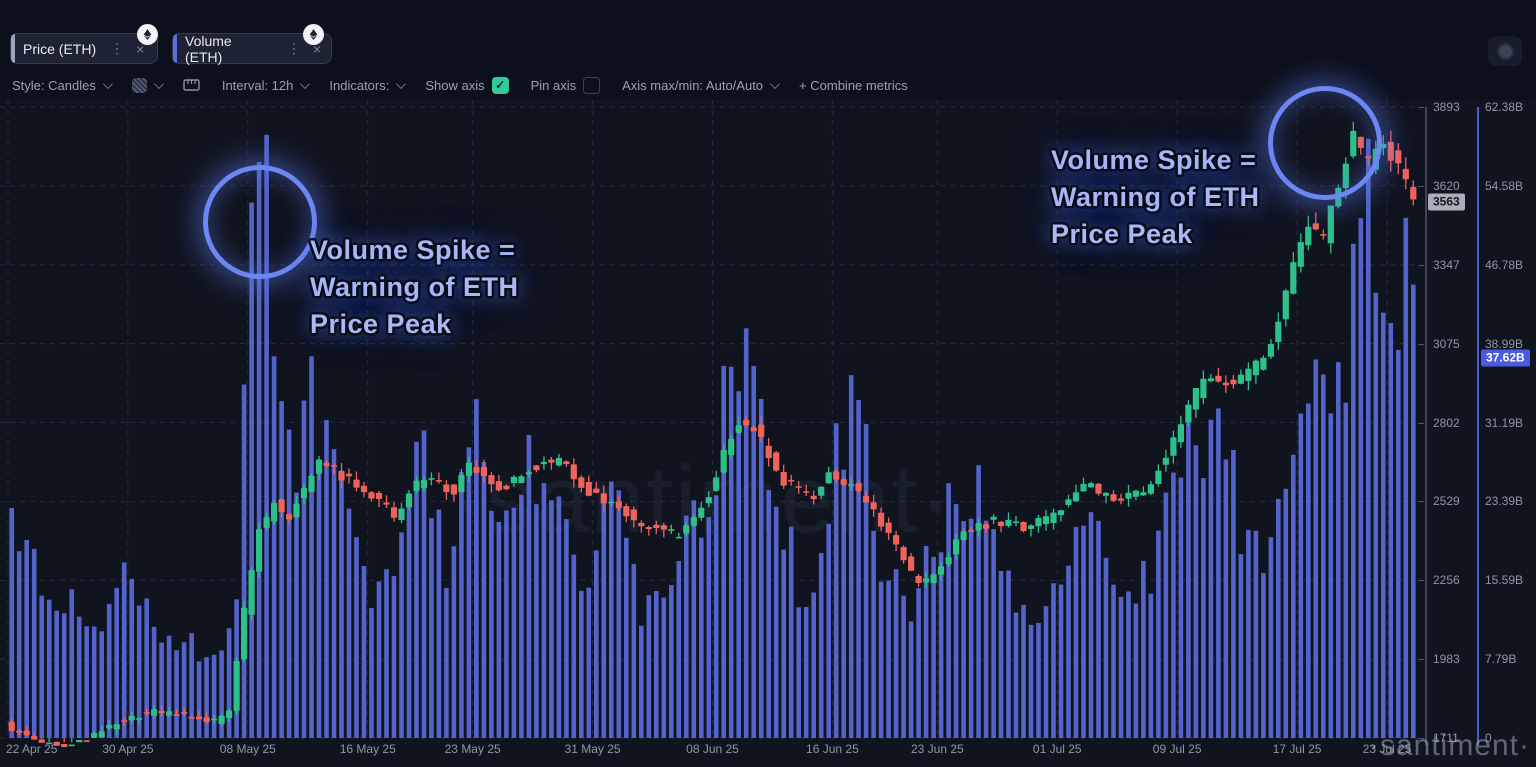  I want to click on date-tick-label: 16 Jun 25, so click(832, 749).